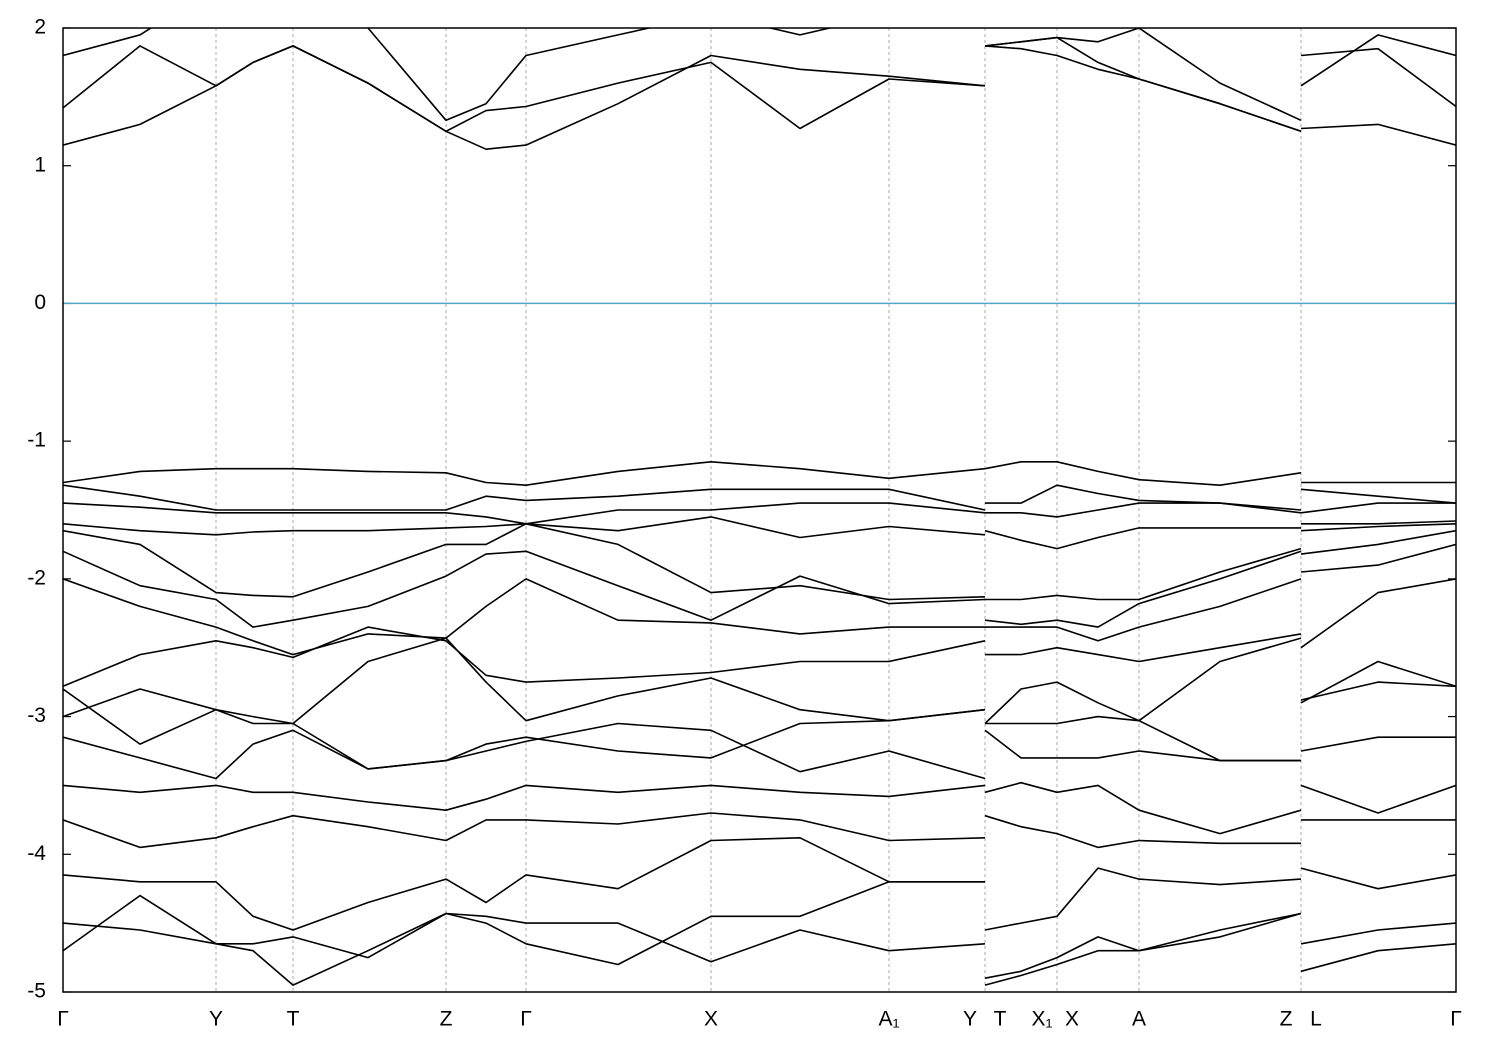  Describe the element at coordinates (1041, 1019) in the screenshot. I see `x-tick-label: X₁` at that location.